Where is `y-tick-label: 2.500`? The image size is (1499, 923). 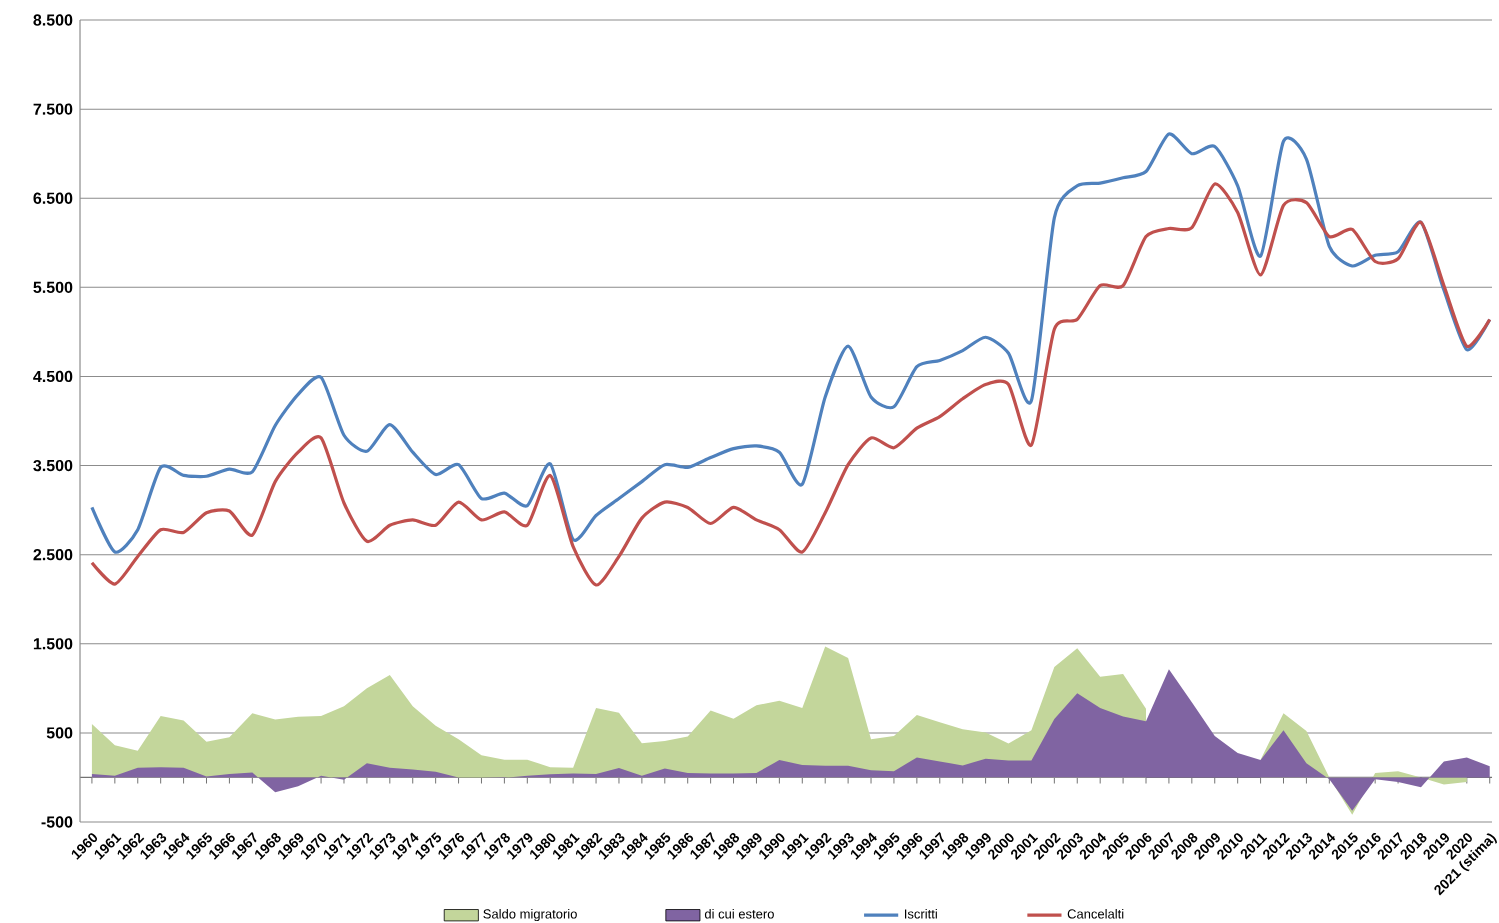 y-tick-label: 2.500 is located at coordinates (53, 555).